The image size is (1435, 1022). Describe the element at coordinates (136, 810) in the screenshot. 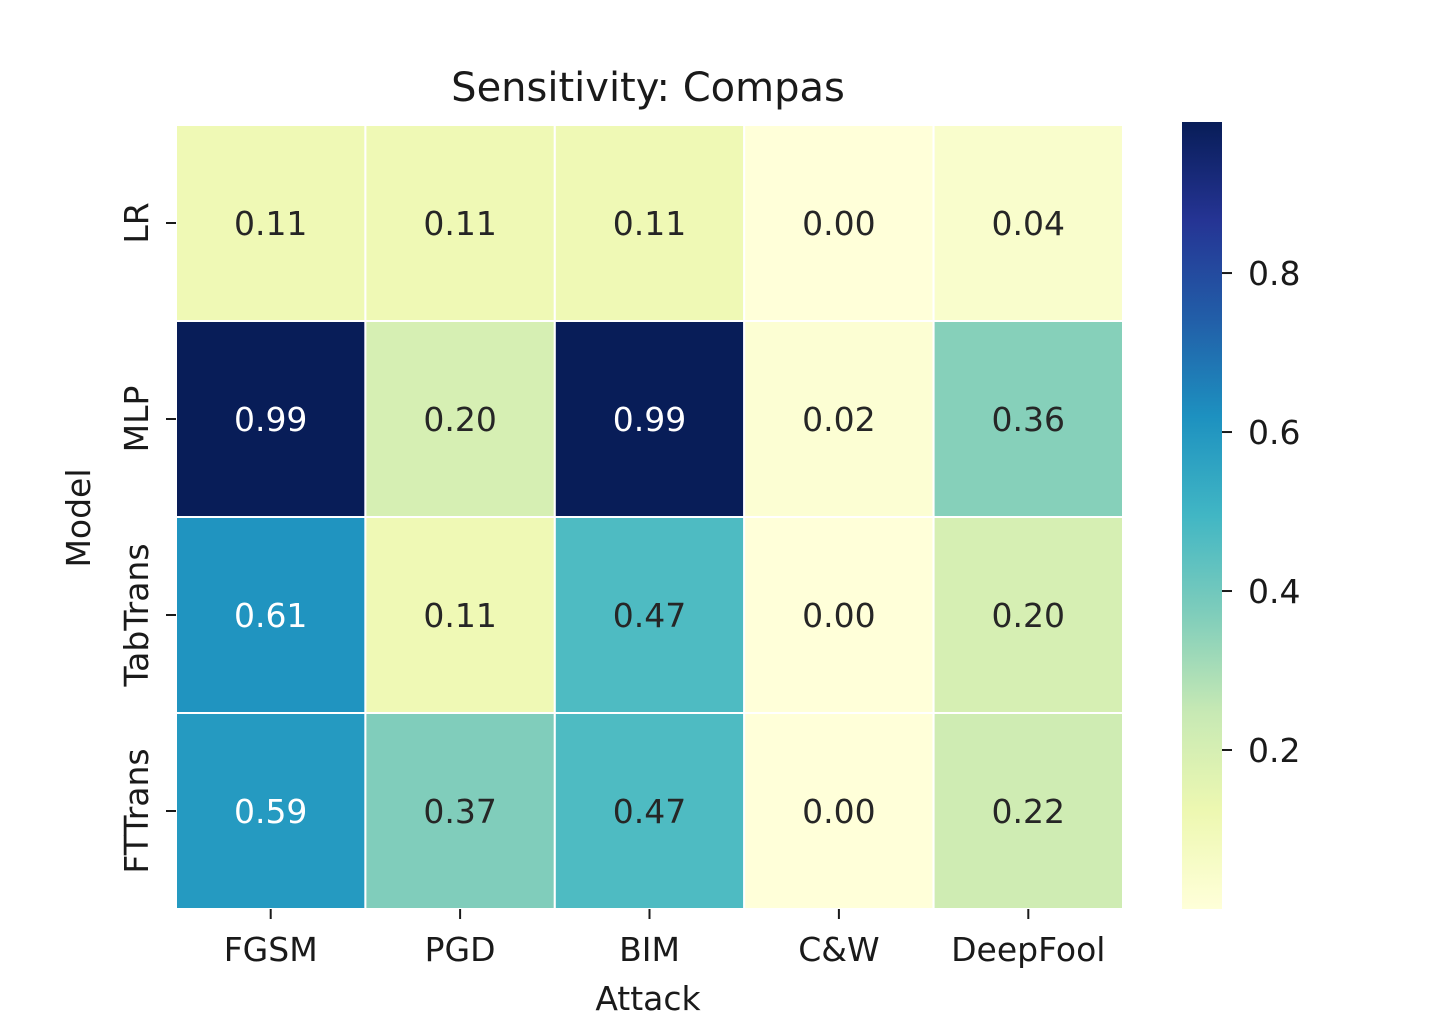

I see `y-tick-label: FTTrans` at that location.